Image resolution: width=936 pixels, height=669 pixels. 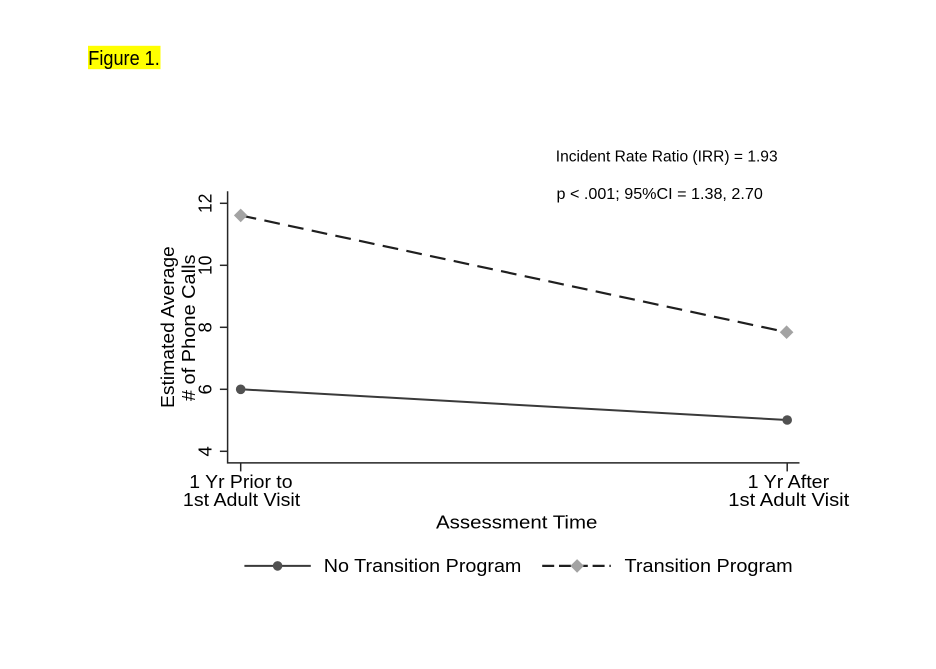 I want to click on svg-text: # of Phone Calls, so click(x=188, y=327).